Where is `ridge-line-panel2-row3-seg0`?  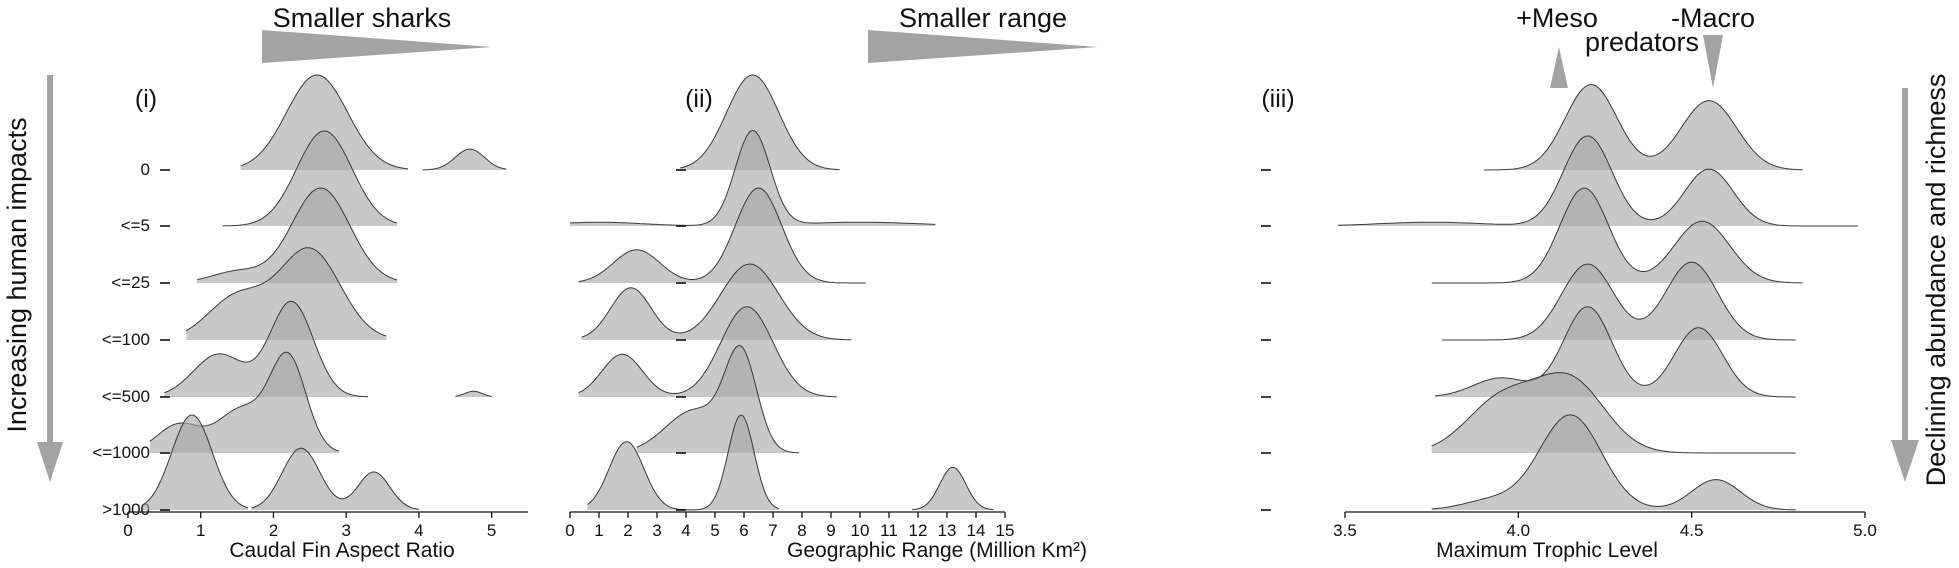 ridge-line-panel2-row3-seg0 is located at coordinates (716, 302).